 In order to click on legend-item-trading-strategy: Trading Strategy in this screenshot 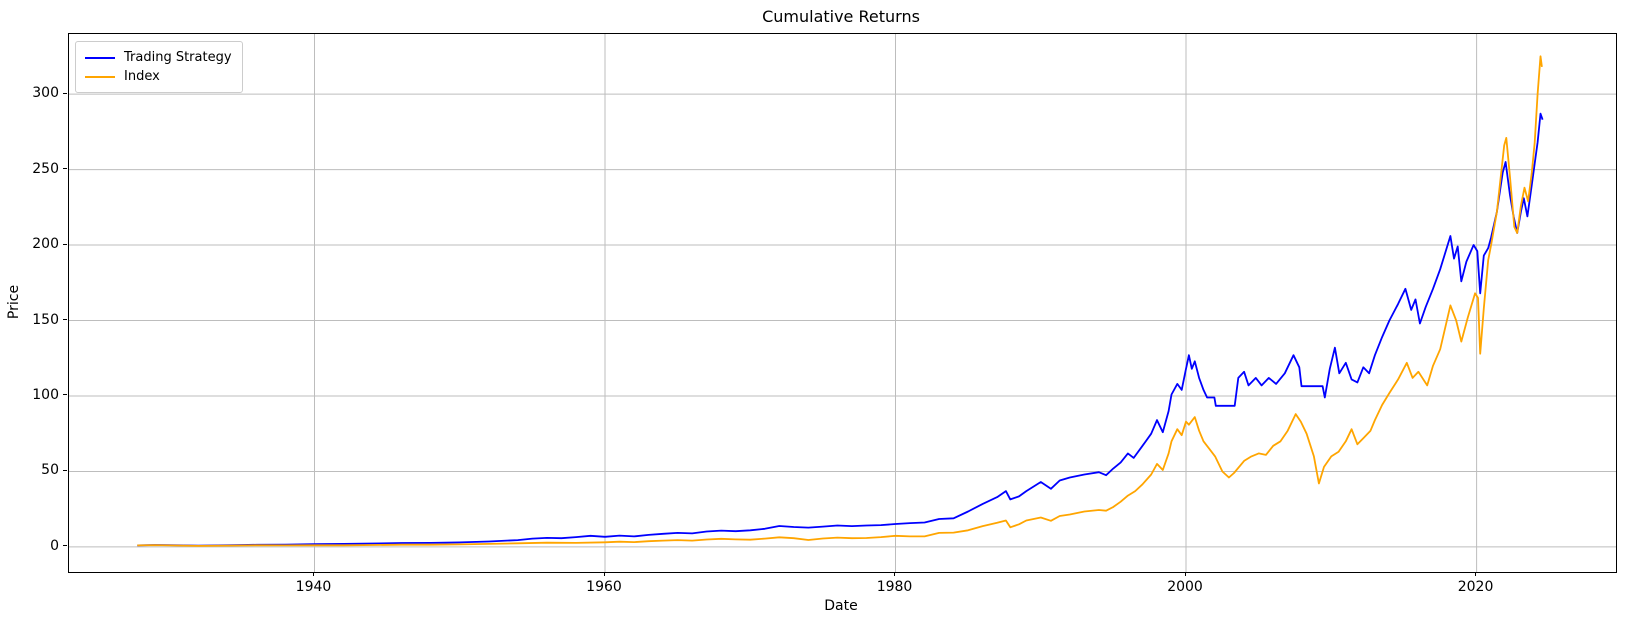, I will do `click(158, 57)`.